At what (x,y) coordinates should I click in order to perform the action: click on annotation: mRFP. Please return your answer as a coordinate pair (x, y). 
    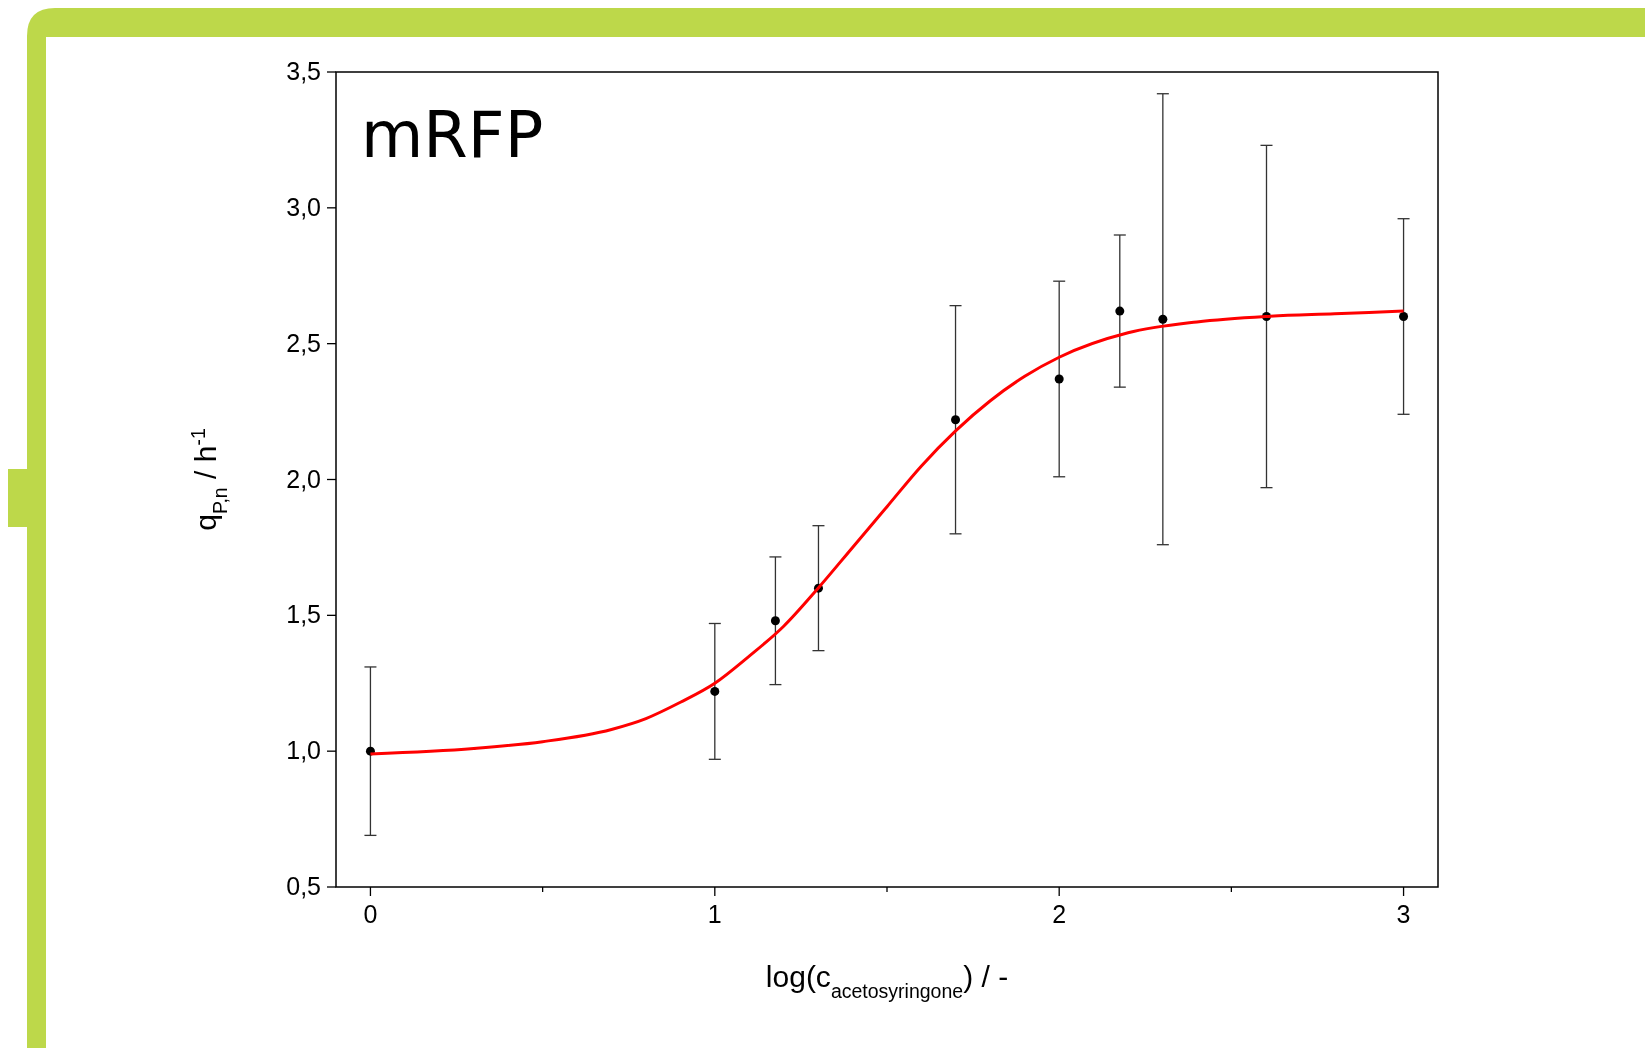
    Looking at the image, I should click on (452, 135).